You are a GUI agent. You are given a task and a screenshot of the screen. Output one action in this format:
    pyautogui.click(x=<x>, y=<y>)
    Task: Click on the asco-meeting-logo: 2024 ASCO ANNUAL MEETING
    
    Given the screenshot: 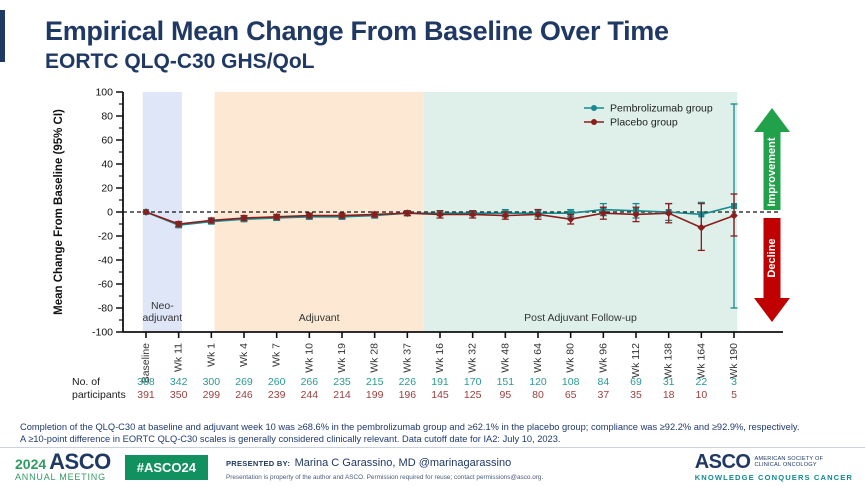 What is the action you would take?
    pyautogui.click(x=63, y=465)
    